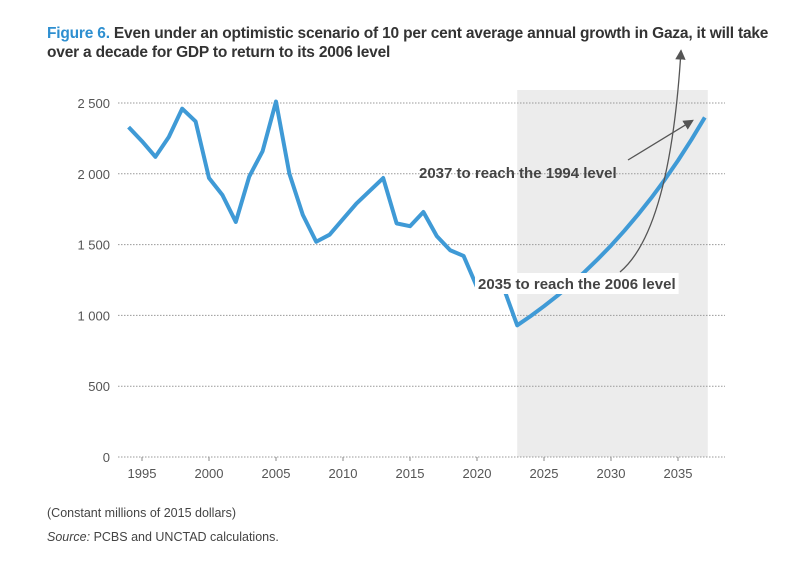  What do you see at coordinates (184, 537) in the screenshot?
I see `source-text: PCBS and UNCTAD calculations.` at bounding box center [184, 537].